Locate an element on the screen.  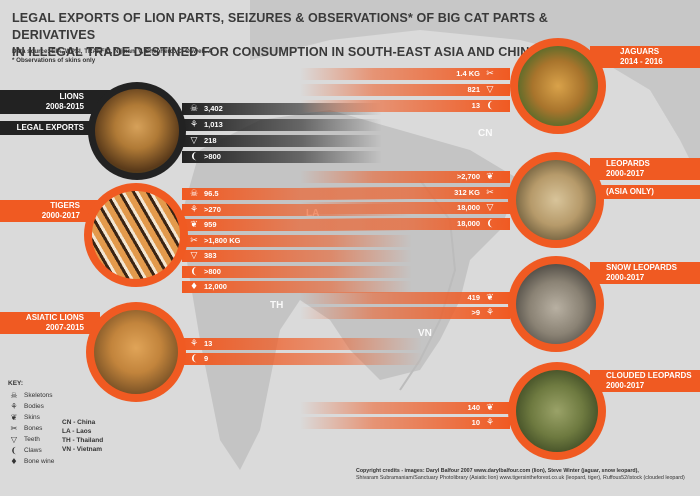
key-item-label: Teeth is located at coordinates (32, 439).